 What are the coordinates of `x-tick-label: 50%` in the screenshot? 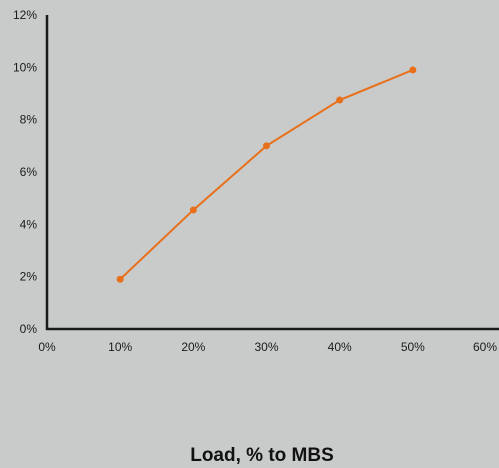 It's located at (413, 347).